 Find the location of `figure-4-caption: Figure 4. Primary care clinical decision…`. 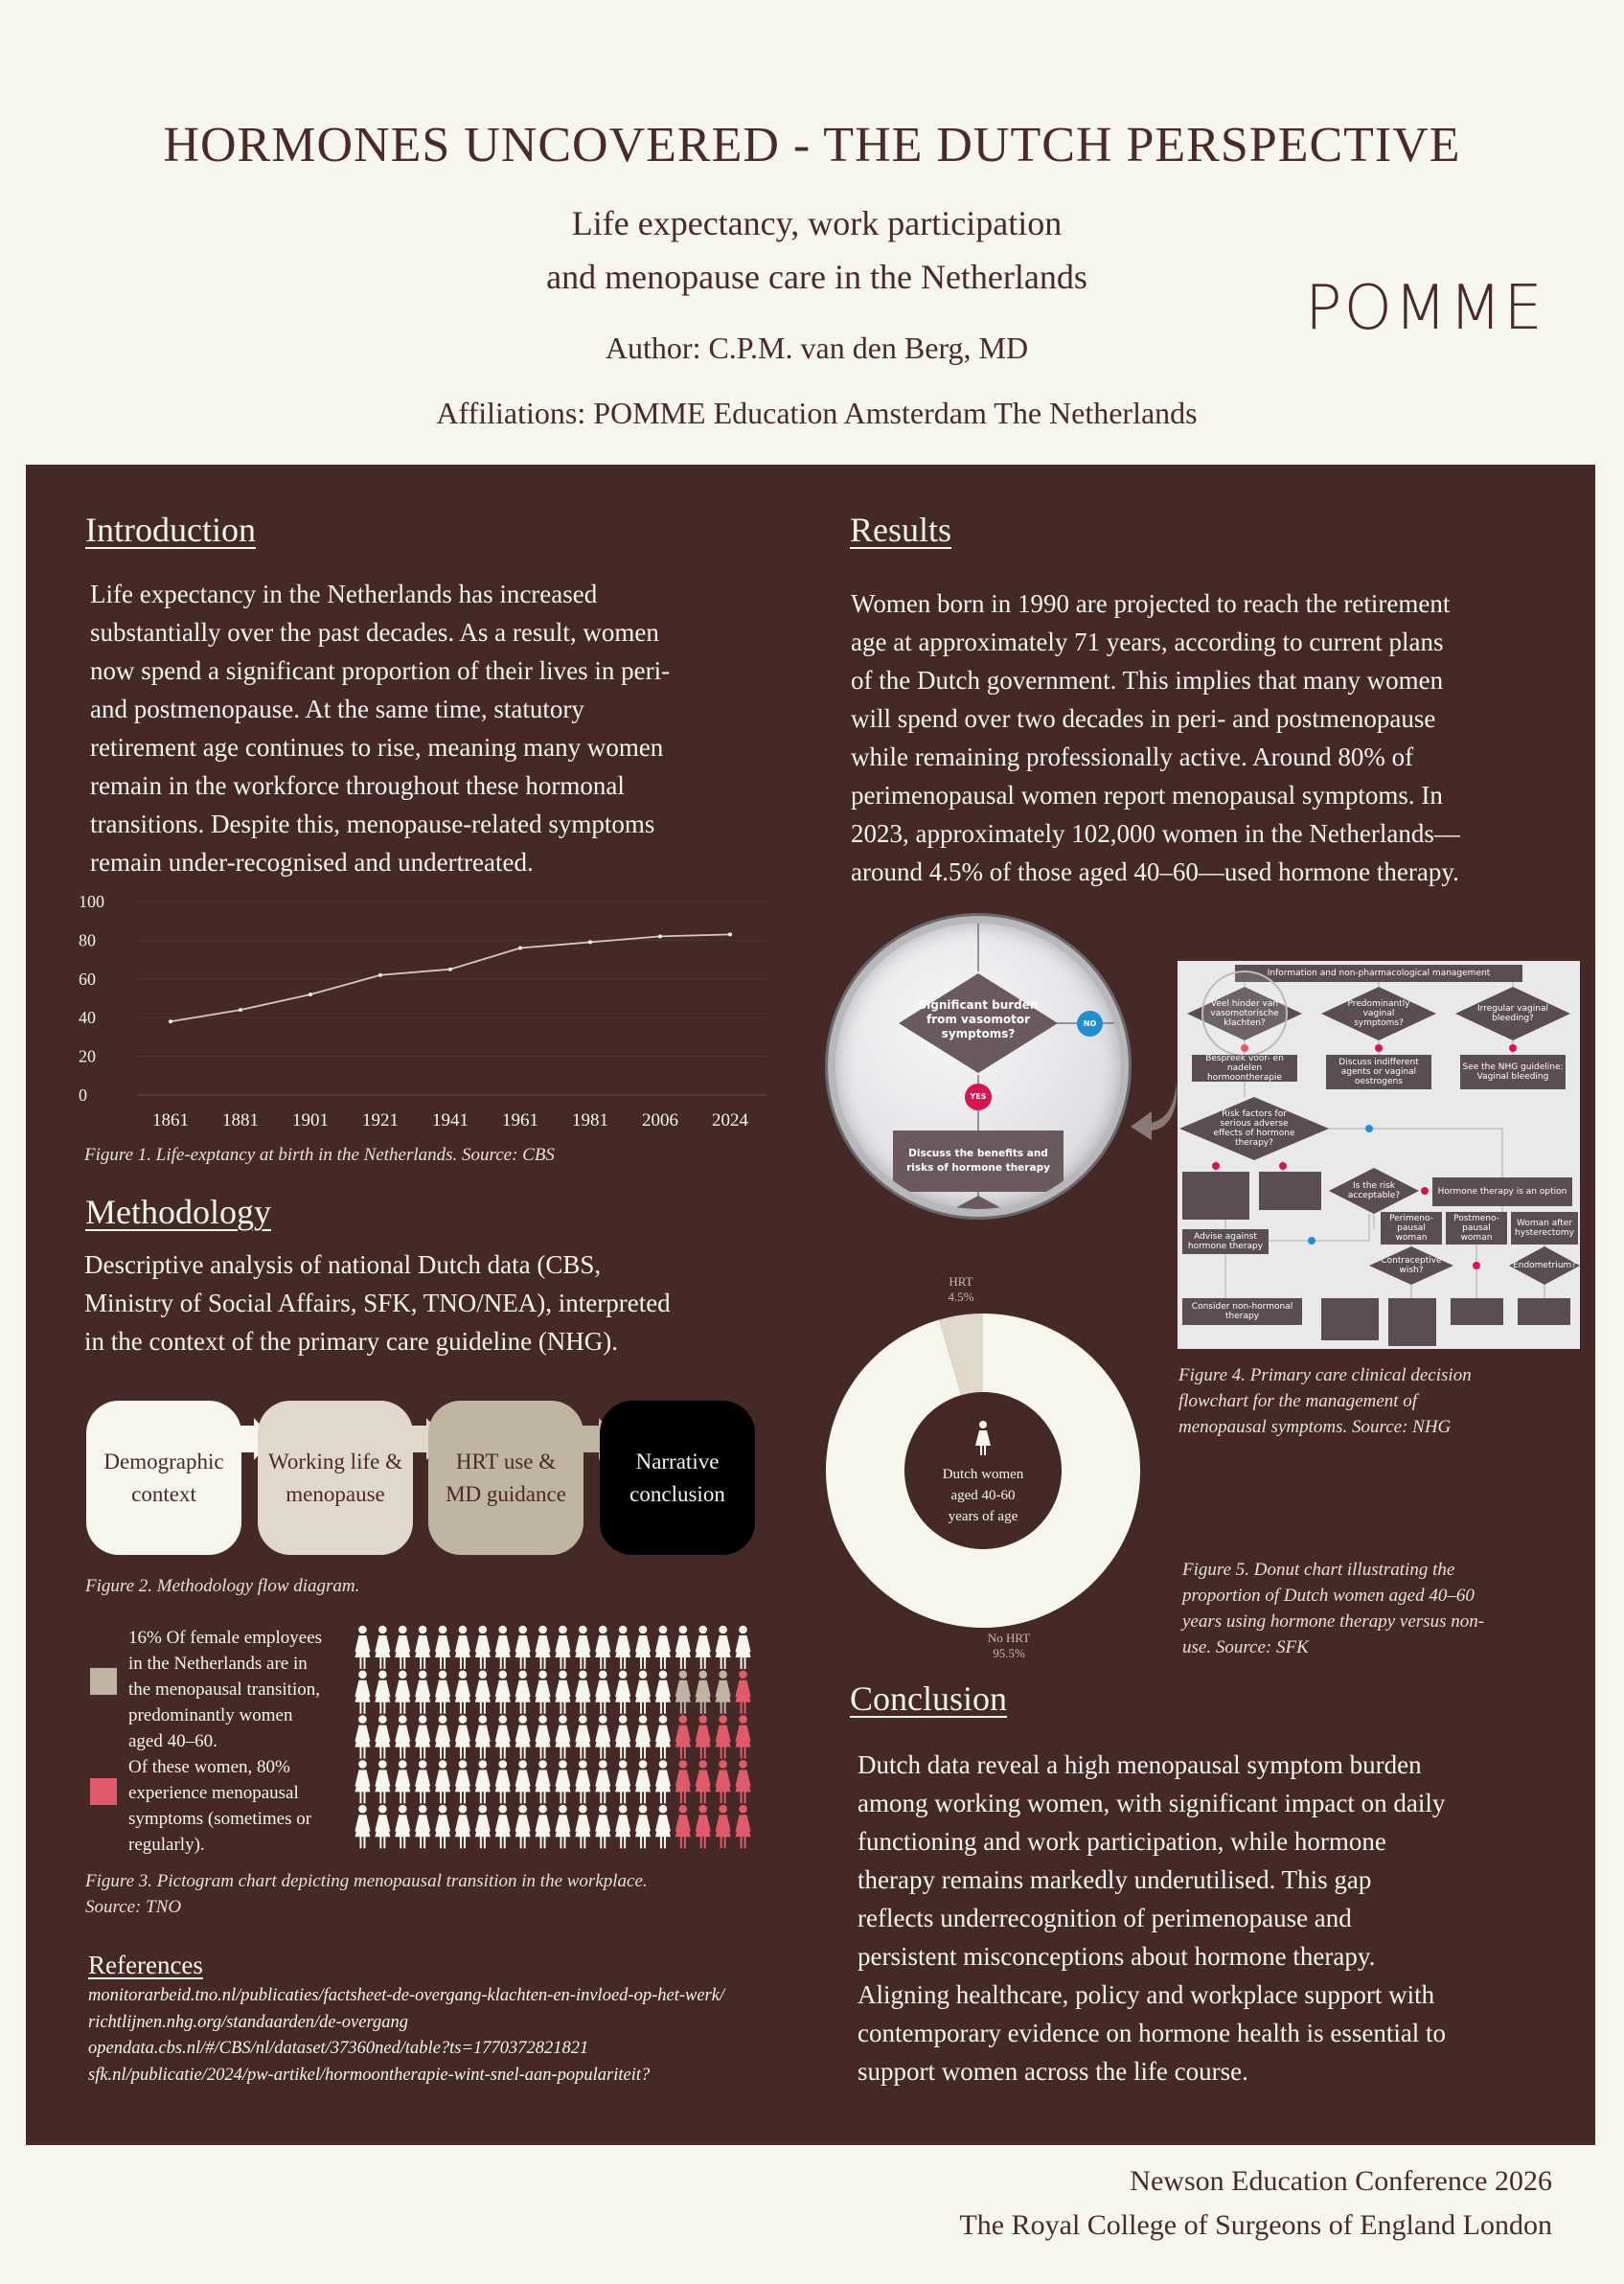

figure-4-caption: Figure 4. Primary care clinical decision… is located at coordinates (1379, 1401).